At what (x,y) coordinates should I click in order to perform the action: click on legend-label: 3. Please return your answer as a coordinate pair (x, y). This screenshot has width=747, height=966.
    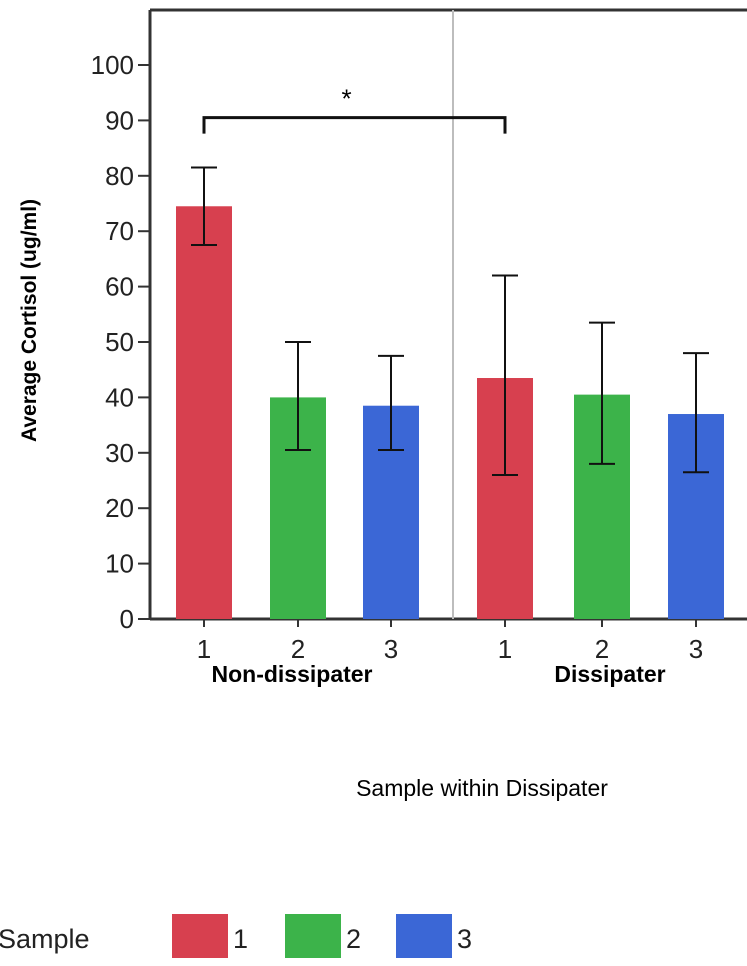
    Looking at the image, I should click on (464, 939).